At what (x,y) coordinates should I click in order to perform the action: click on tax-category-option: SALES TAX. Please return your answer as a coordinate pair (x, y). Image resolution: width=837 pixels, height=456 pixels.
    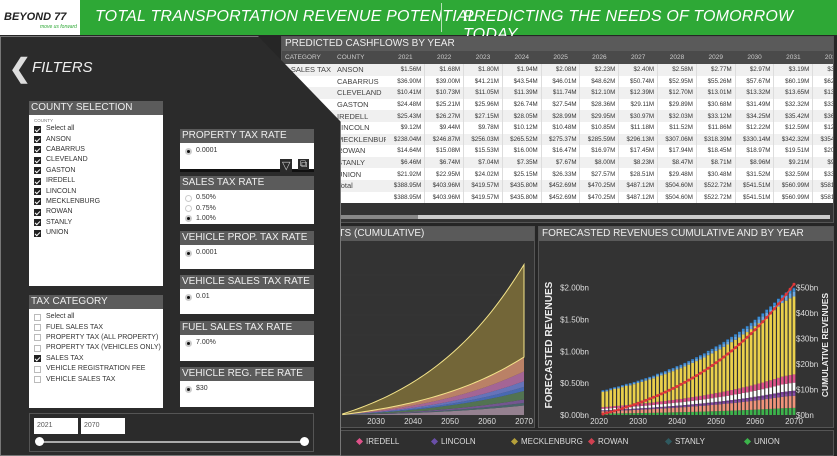
    Looking at the image, I should click on (96, 359).